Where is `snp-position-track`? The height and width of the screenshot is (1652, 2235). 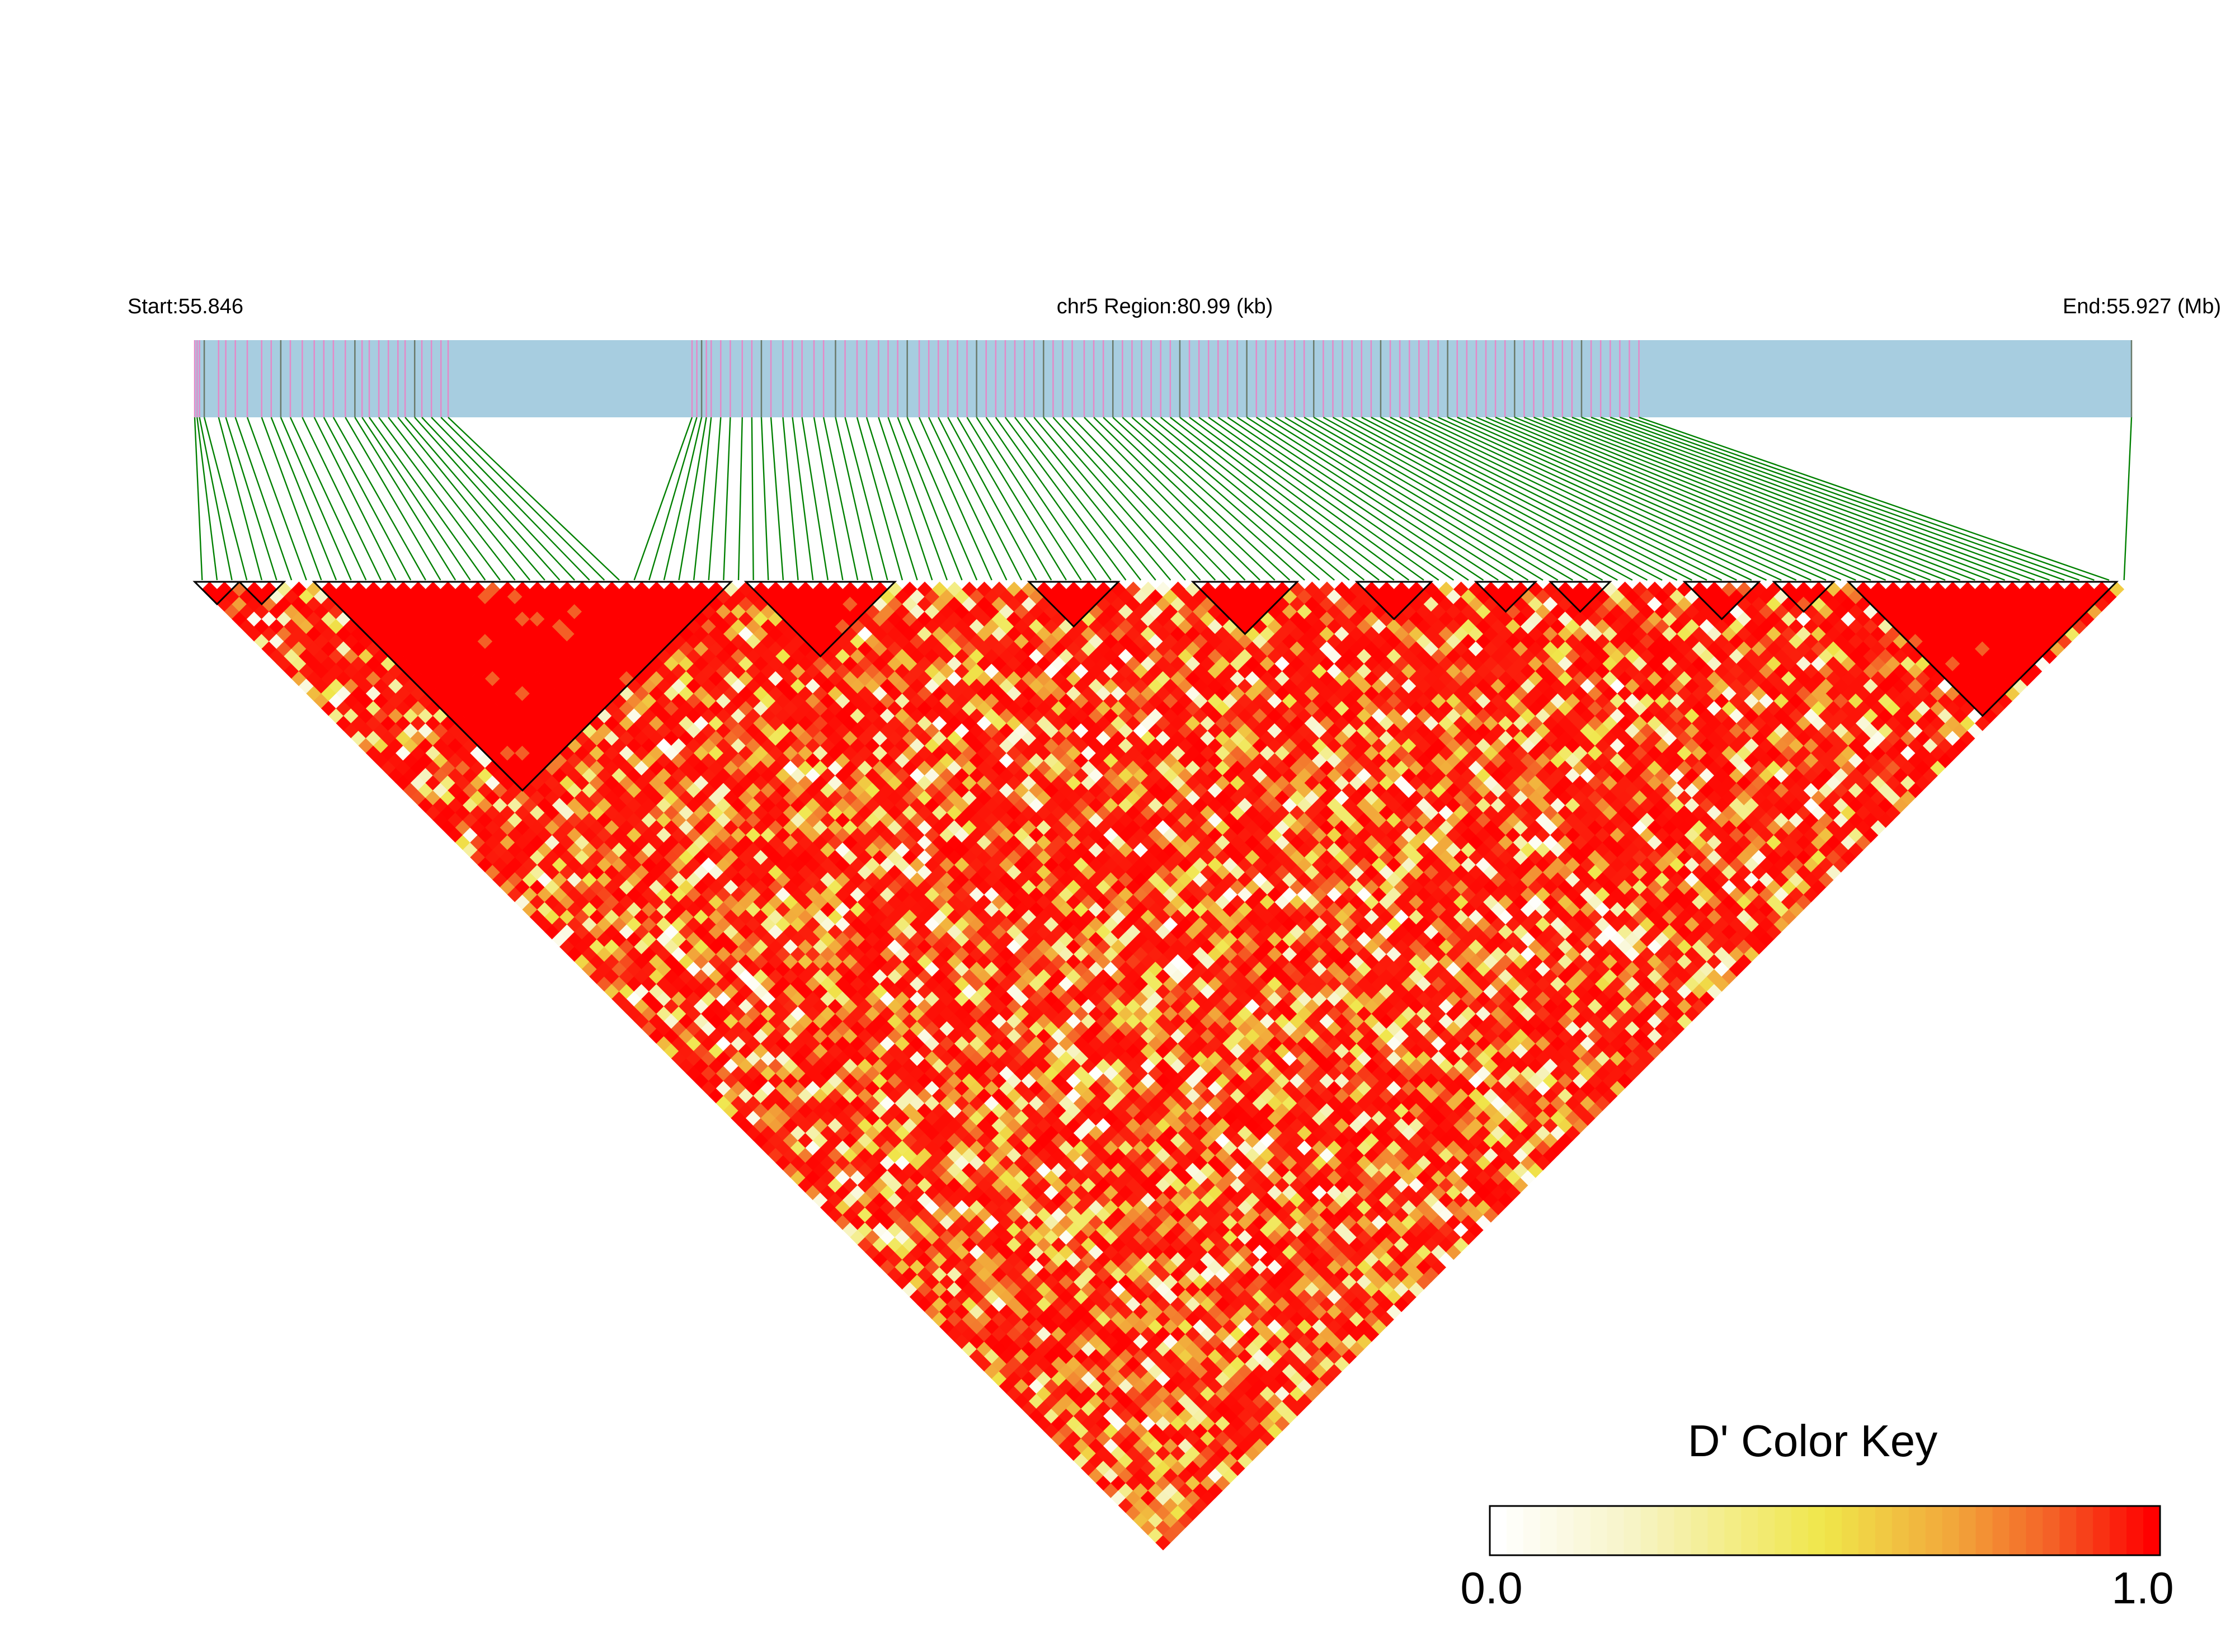
snp-position-track is located at coordinates (1163, 379).